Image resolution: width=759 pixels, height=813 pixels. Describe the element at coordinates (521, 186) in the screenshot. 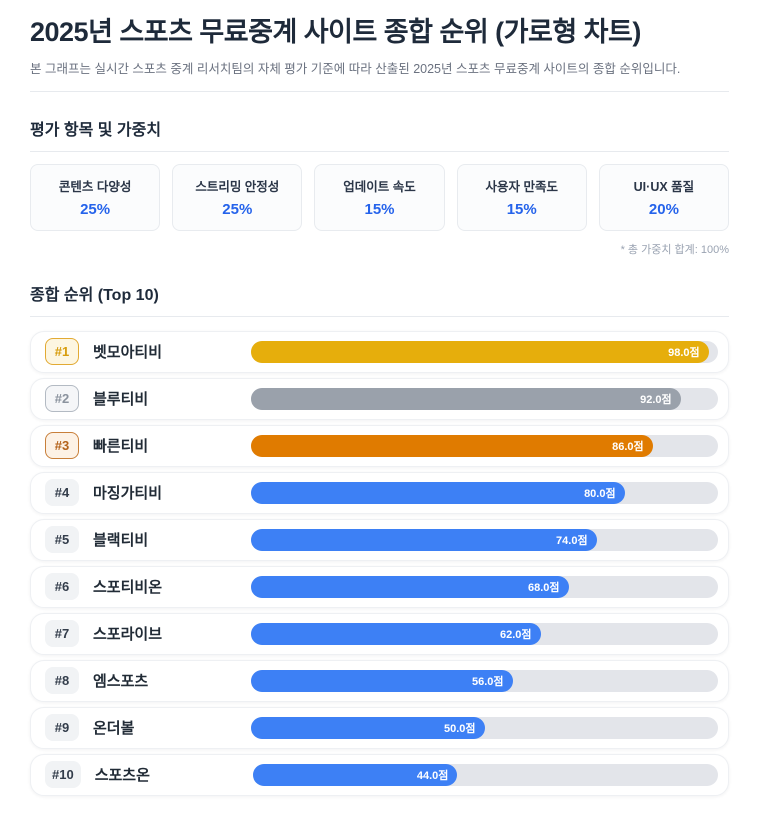

I see `criteria-label: 사용자 만족도` at that location.